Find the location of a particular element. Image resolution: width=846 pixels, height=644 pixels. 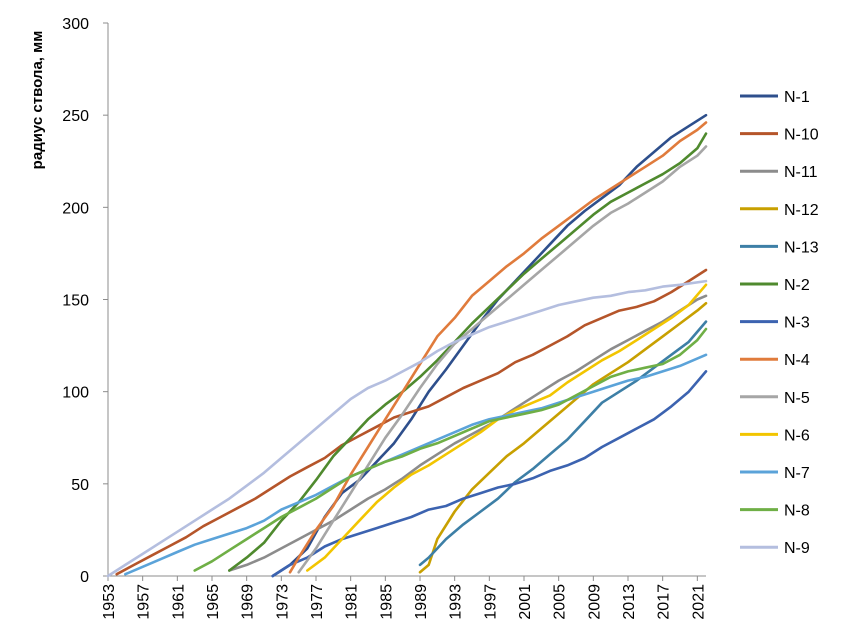

x-tick-label: 1981 is located at coordinates (352, 602).